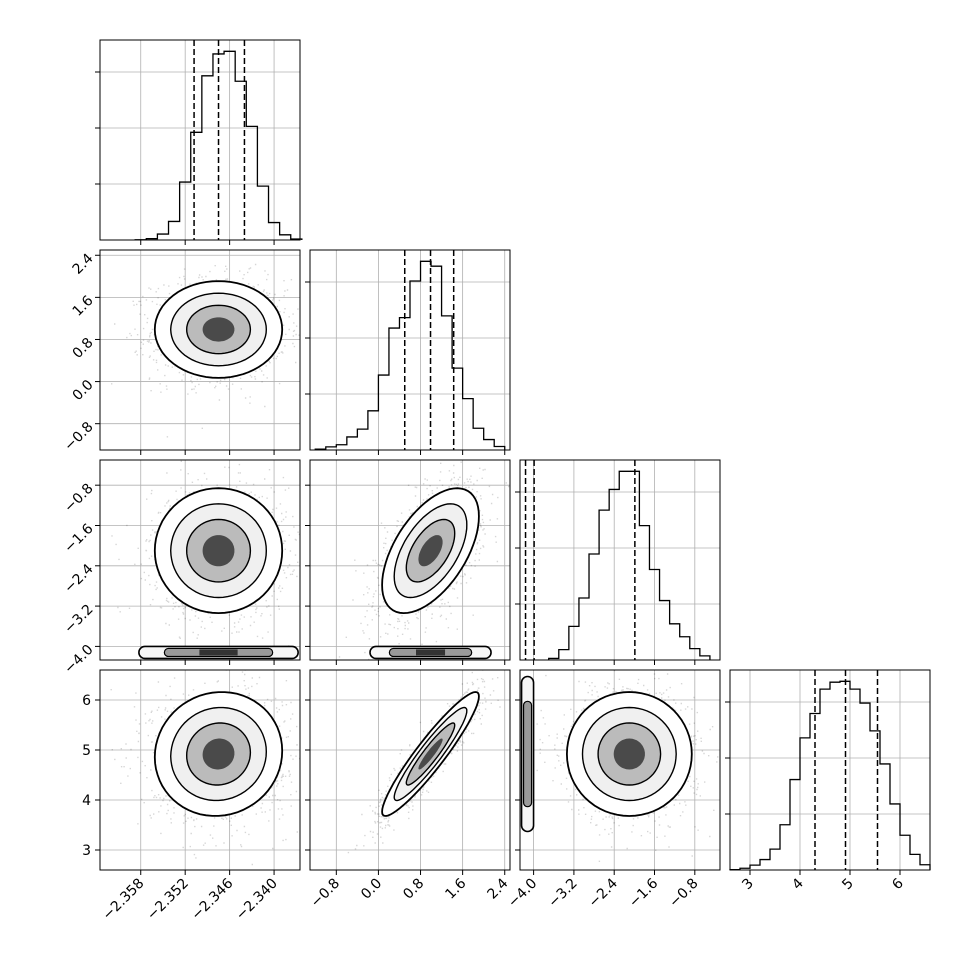  What do you see at coordinates (78, 538) in the screenshot?
I see `y-tick-label: −1.6` at bounding box center [78, 538].